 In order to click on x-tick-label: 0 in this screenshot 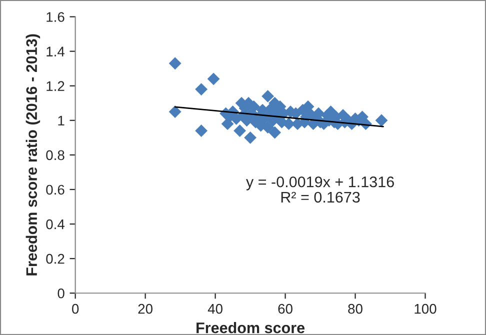, I will do `click(75, 309)`.